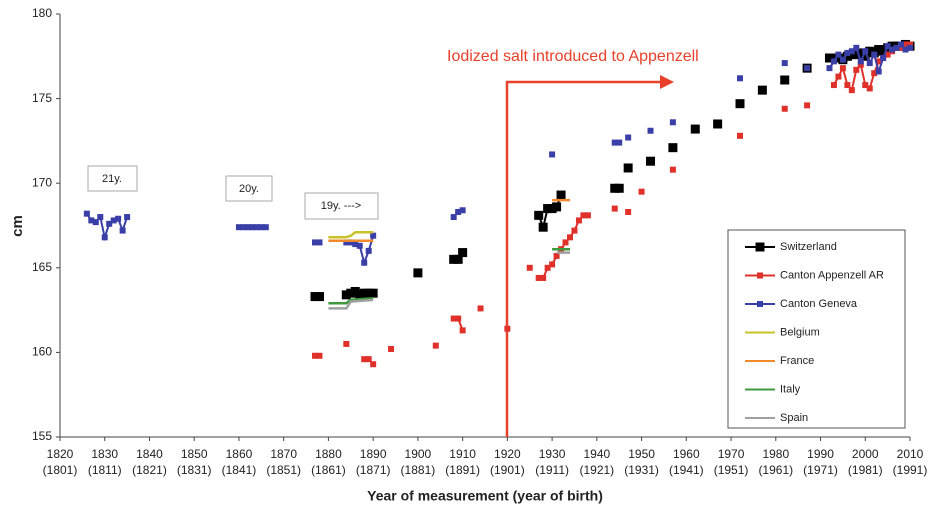 The image size is (930, 511). What do you see at coordinates (112, 179) in the screenshot?
I see `annotation: 21y.` at bounding box center [112, 179].